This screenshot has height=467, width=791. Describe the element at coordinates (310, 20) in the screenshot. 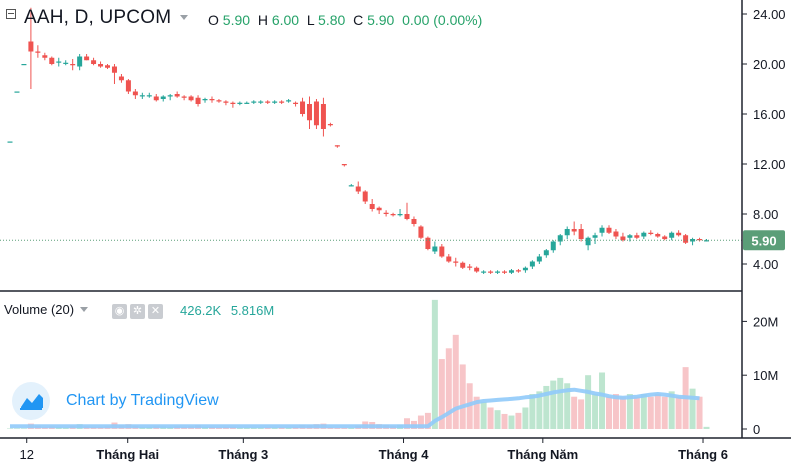

I see `low-label: L` at that location.